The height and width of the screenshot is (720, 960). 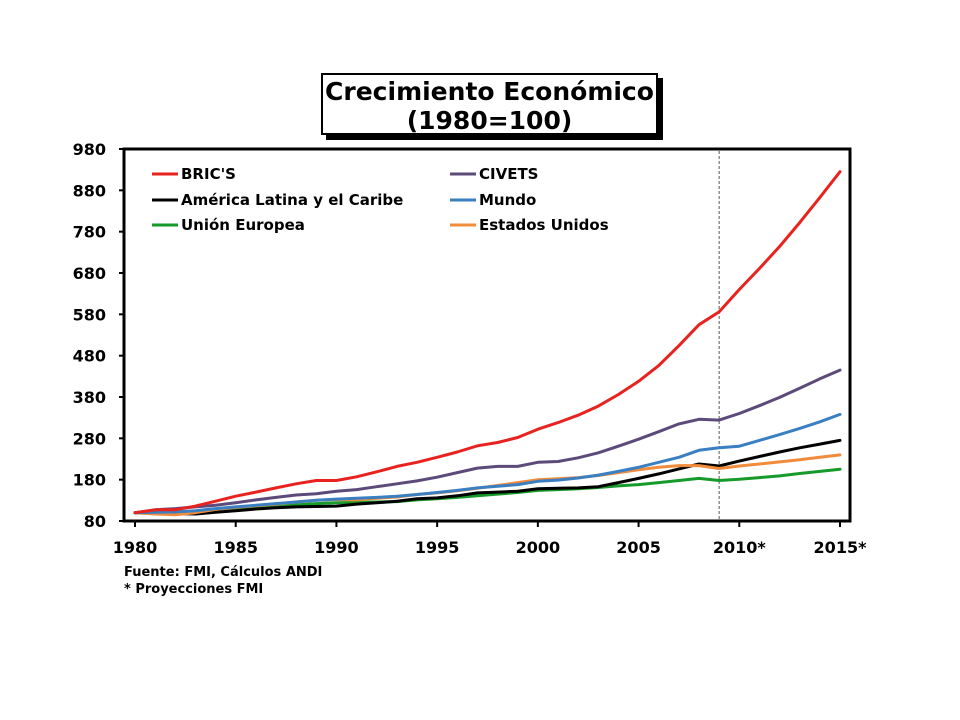 I want to click on x-tick-label: 1990, so click(x=336, y=547).